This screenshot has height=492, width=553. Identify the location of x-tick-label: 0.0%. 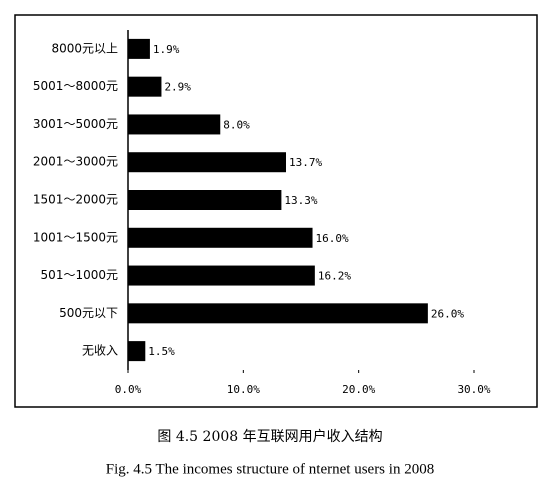
(128, 389).